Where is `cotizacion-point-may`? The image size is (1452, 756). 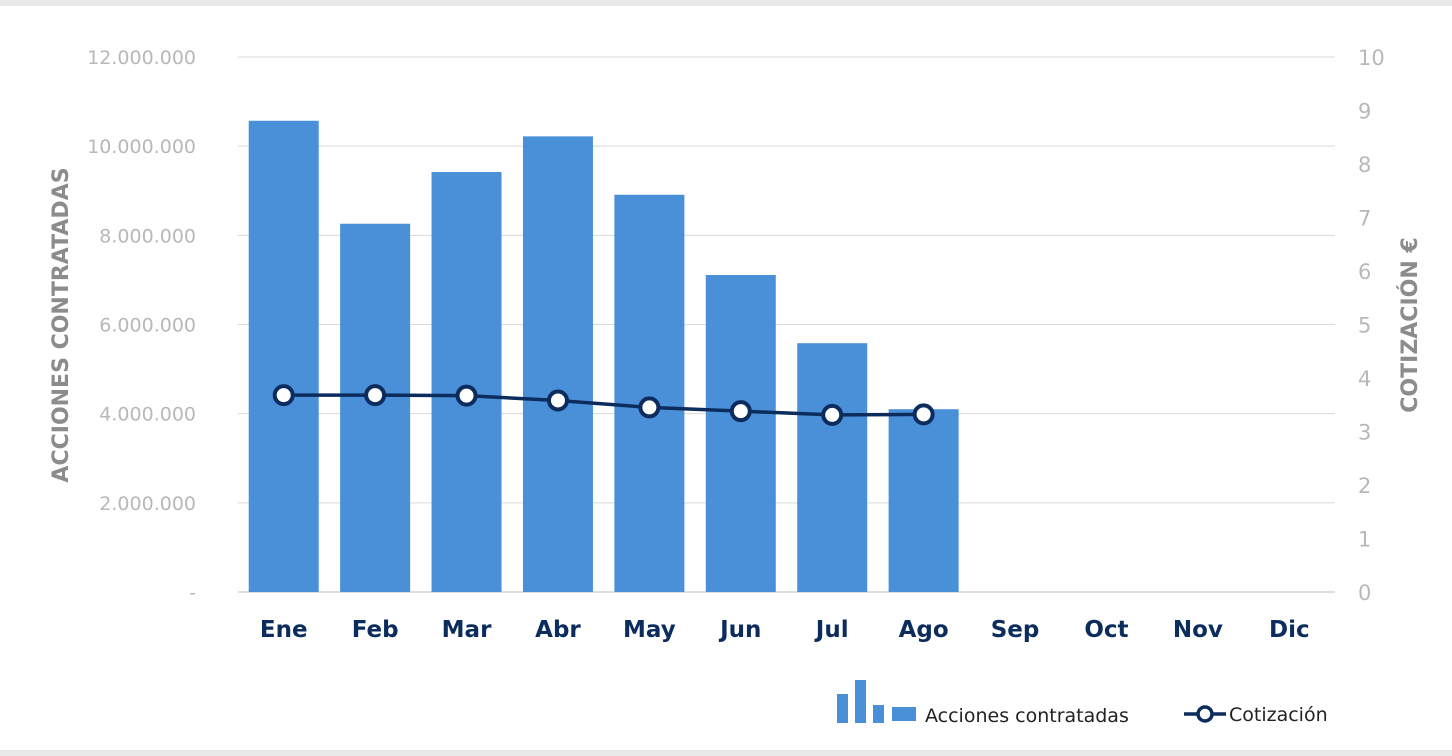 cotizacion-point-may is located at coordinates (649, 407).